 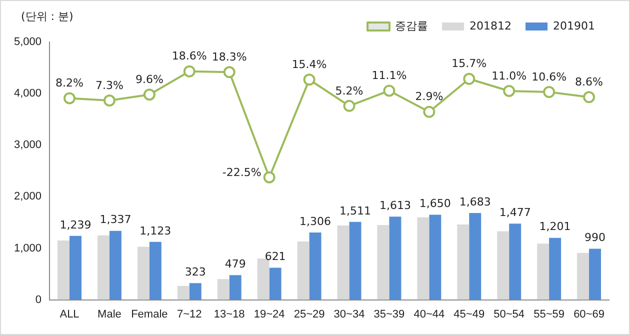 What do you see at coordinates (309, 64) in the screenshot?
I see `data-label: 15.4%` at bounding box center [309, 64].